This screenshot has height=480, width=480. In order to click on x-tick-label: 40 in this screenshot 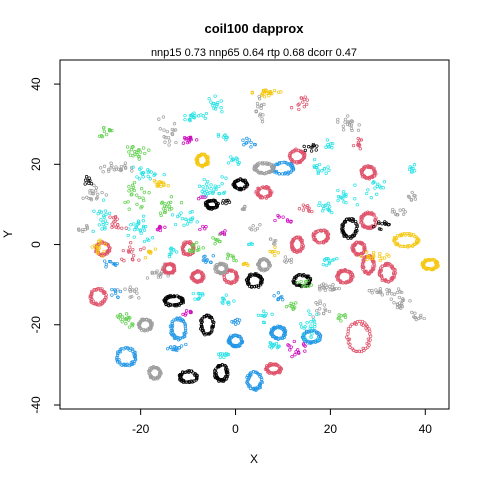, I will do `click(426, 429)`.